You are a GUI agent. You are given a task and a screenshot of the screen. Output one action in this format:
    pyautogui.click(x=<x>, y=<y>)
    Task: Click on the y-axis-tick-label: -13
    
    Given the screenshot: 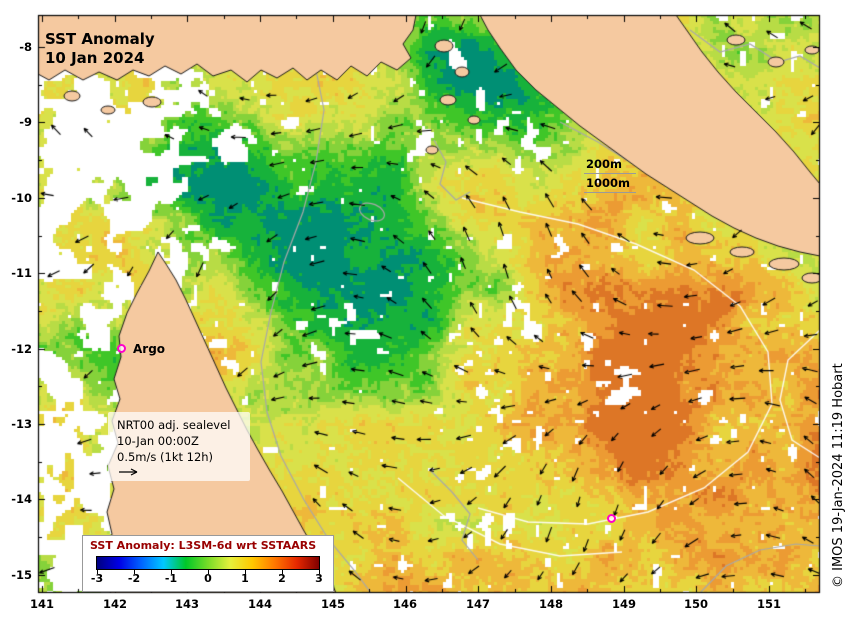 What is the action you would take?
    pyautogui.click(x=21, y=424)
    